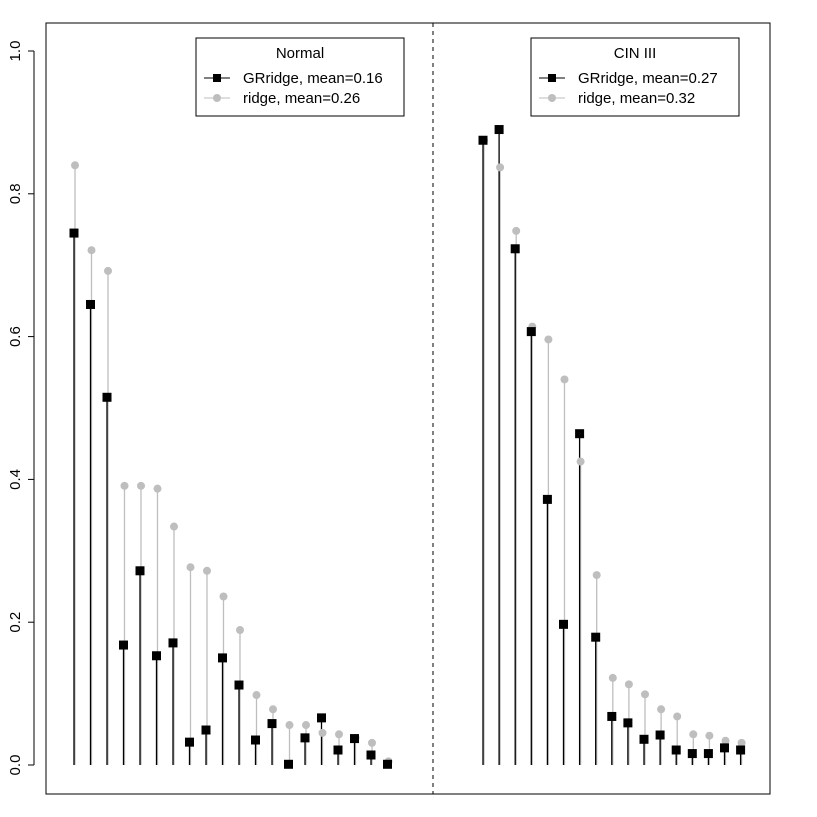  Describe the element at coordinates (15, 51) in the screenshot. I see `y-tick-label: 1.0` at that location.